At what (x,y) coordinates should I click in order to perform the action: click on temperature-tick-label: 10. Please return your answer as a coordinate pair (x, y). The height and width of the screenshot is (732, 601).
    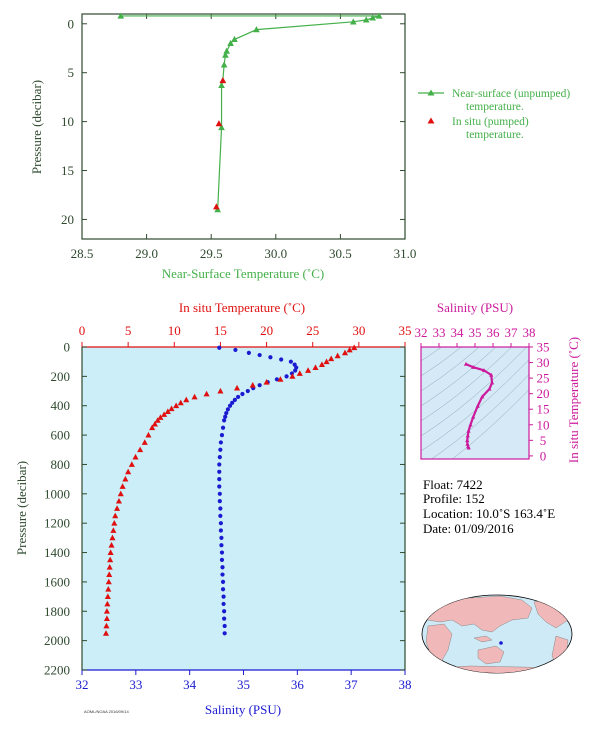
    Looking at the image, I should click on (174, 330).